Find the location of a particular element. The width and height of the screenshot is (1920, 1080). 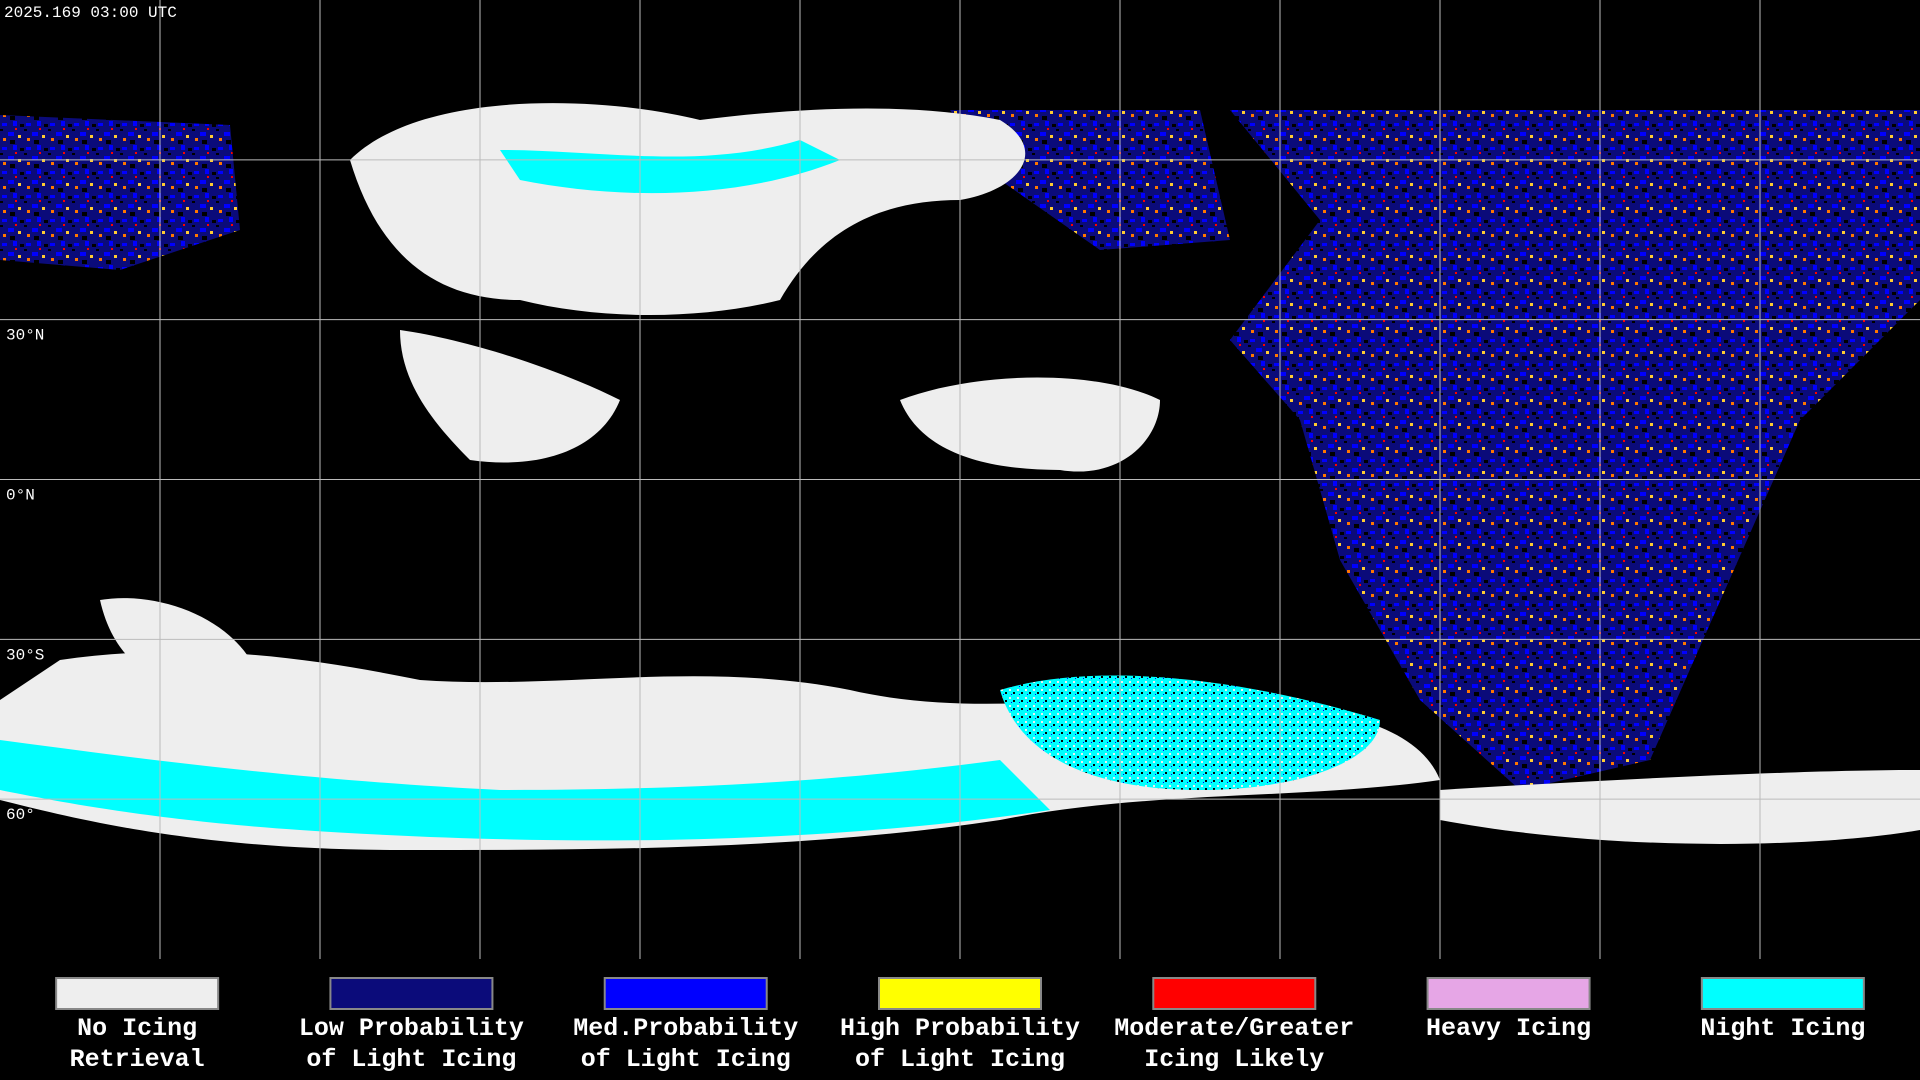

legend-label: No Icing is located at coordinates (137, 1028).